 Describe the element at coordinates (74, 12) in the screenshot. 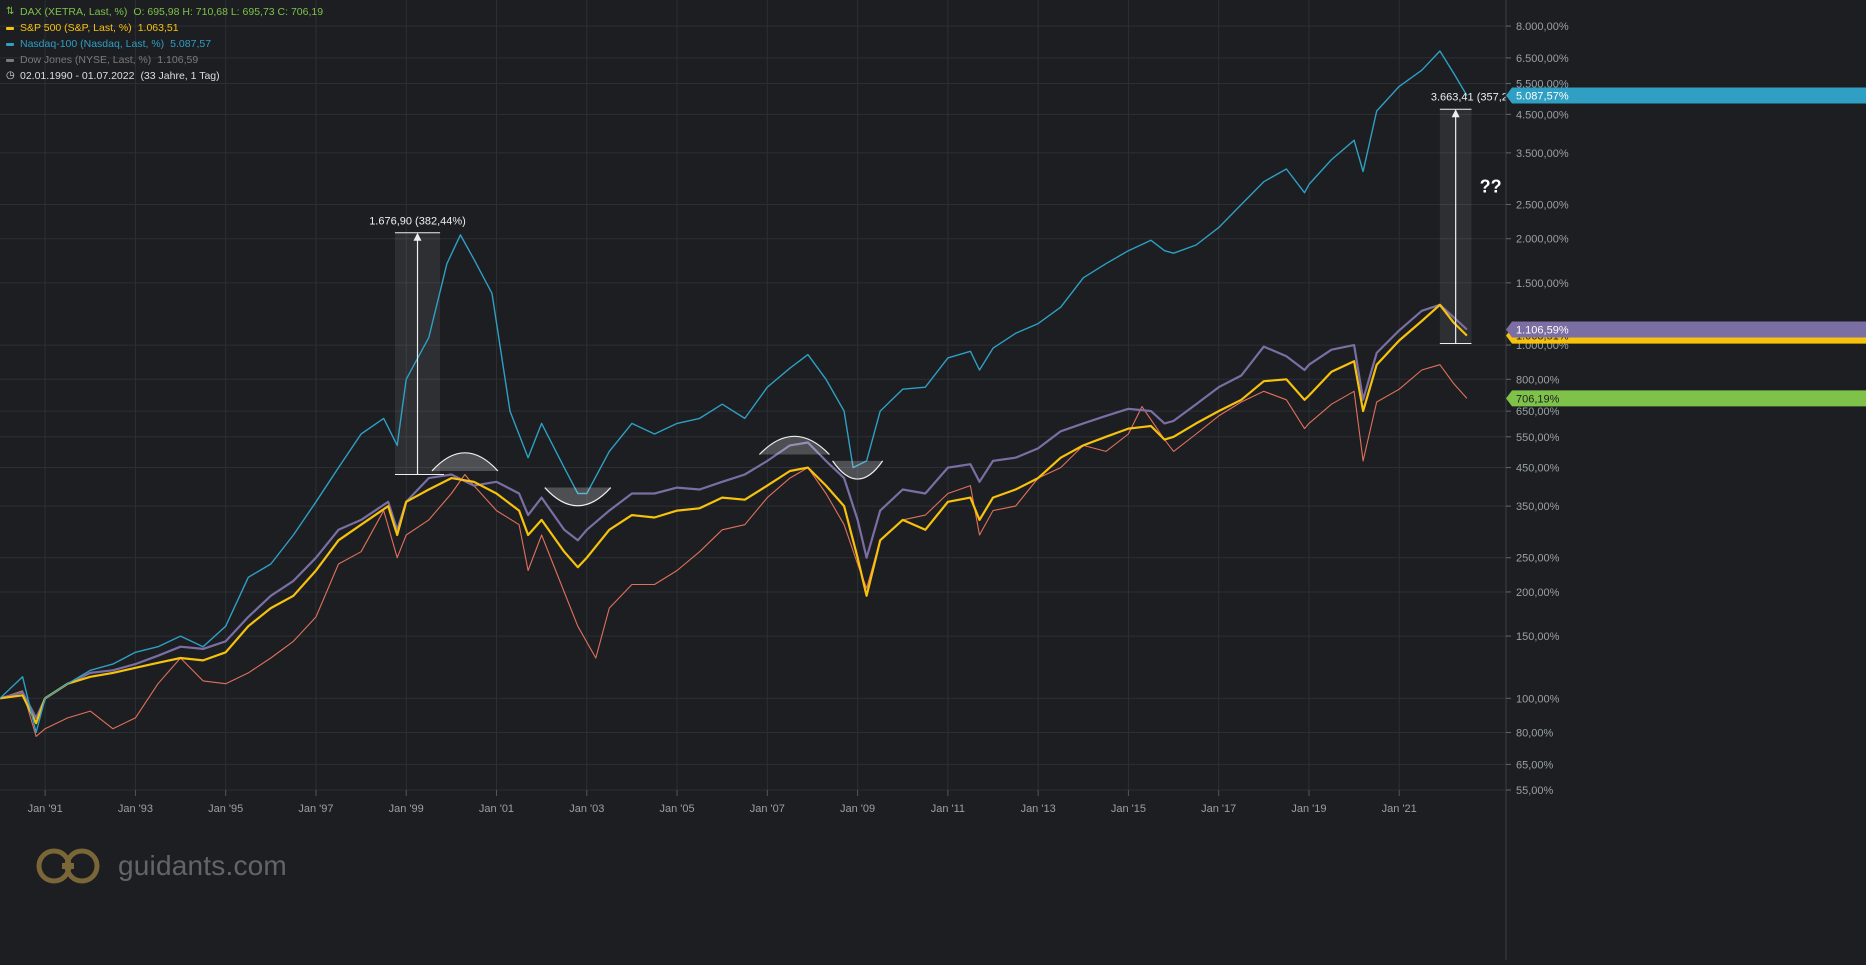

I see `legend-label-dax: DAX (XETRA, Last, %)` at that location.